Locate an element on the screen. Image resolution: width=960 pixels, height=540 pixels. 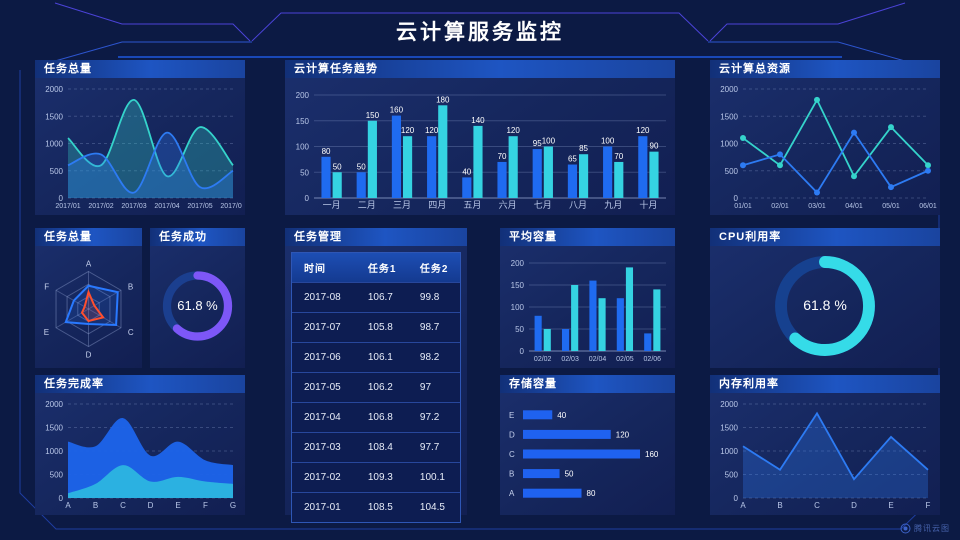
x-tick-label: 一月 is located at coordinates (332, 205).